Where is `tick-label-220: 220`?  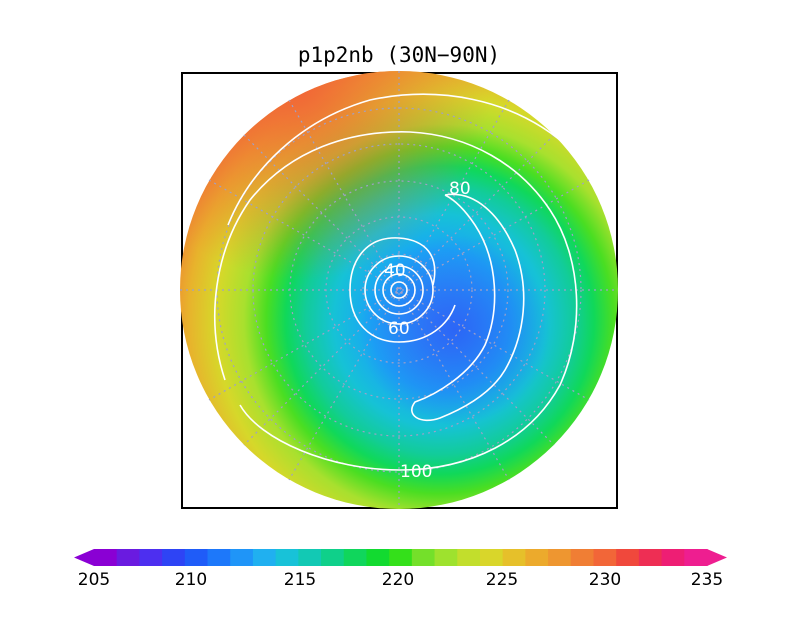
tick-label-220: 220 is located at coordinates (398, 580).